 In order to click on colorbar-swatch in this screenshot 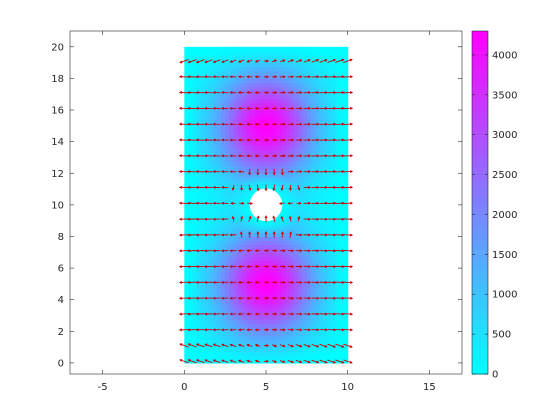, I will do `click(480, 353)`.